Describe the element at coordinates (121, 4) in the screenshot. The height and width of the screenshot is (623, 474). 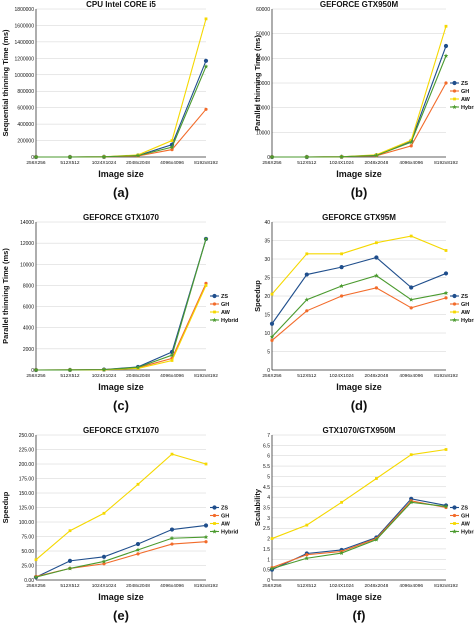
I see `chart-title: CPU Intel CORE i5` at that location.